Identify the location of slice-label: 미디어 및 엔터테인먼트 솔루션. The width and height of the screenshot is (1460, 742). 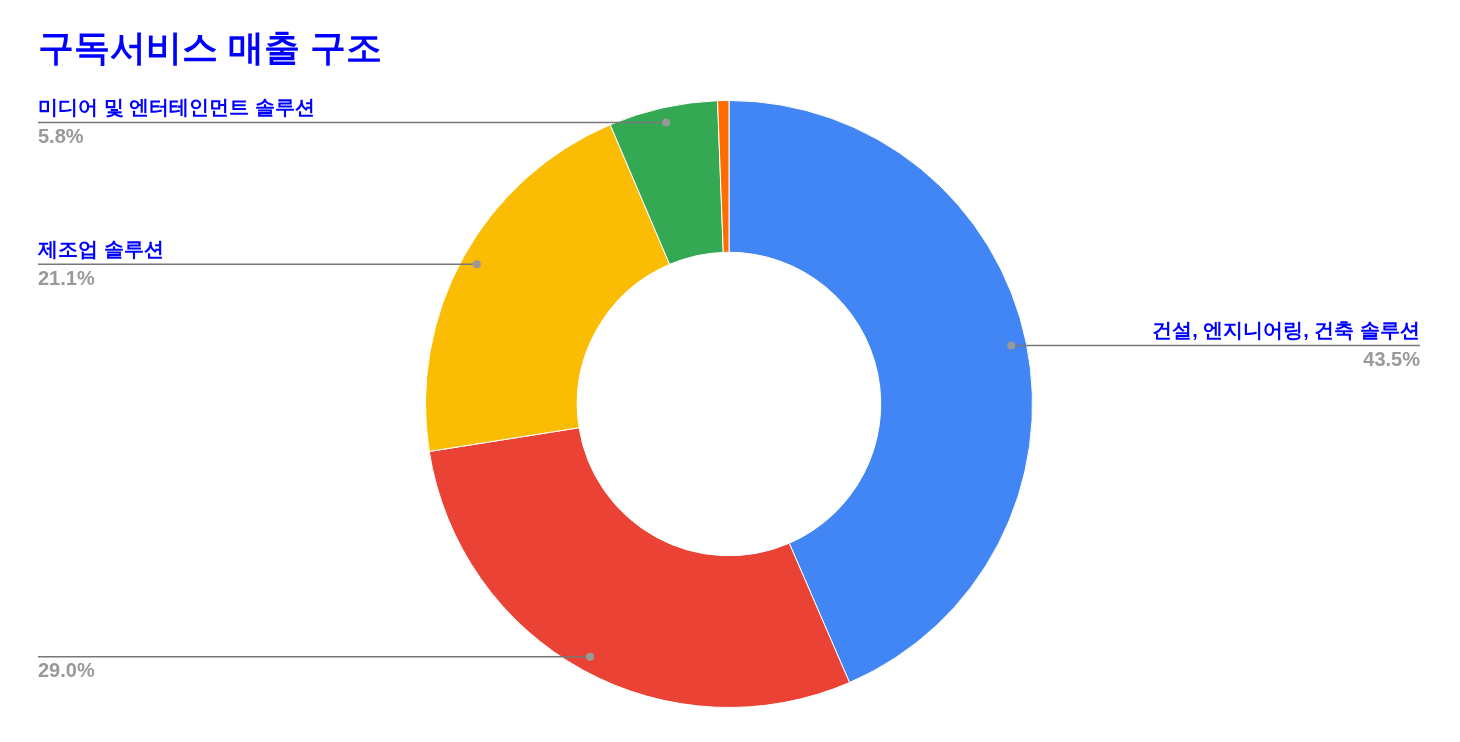
(176, 107).